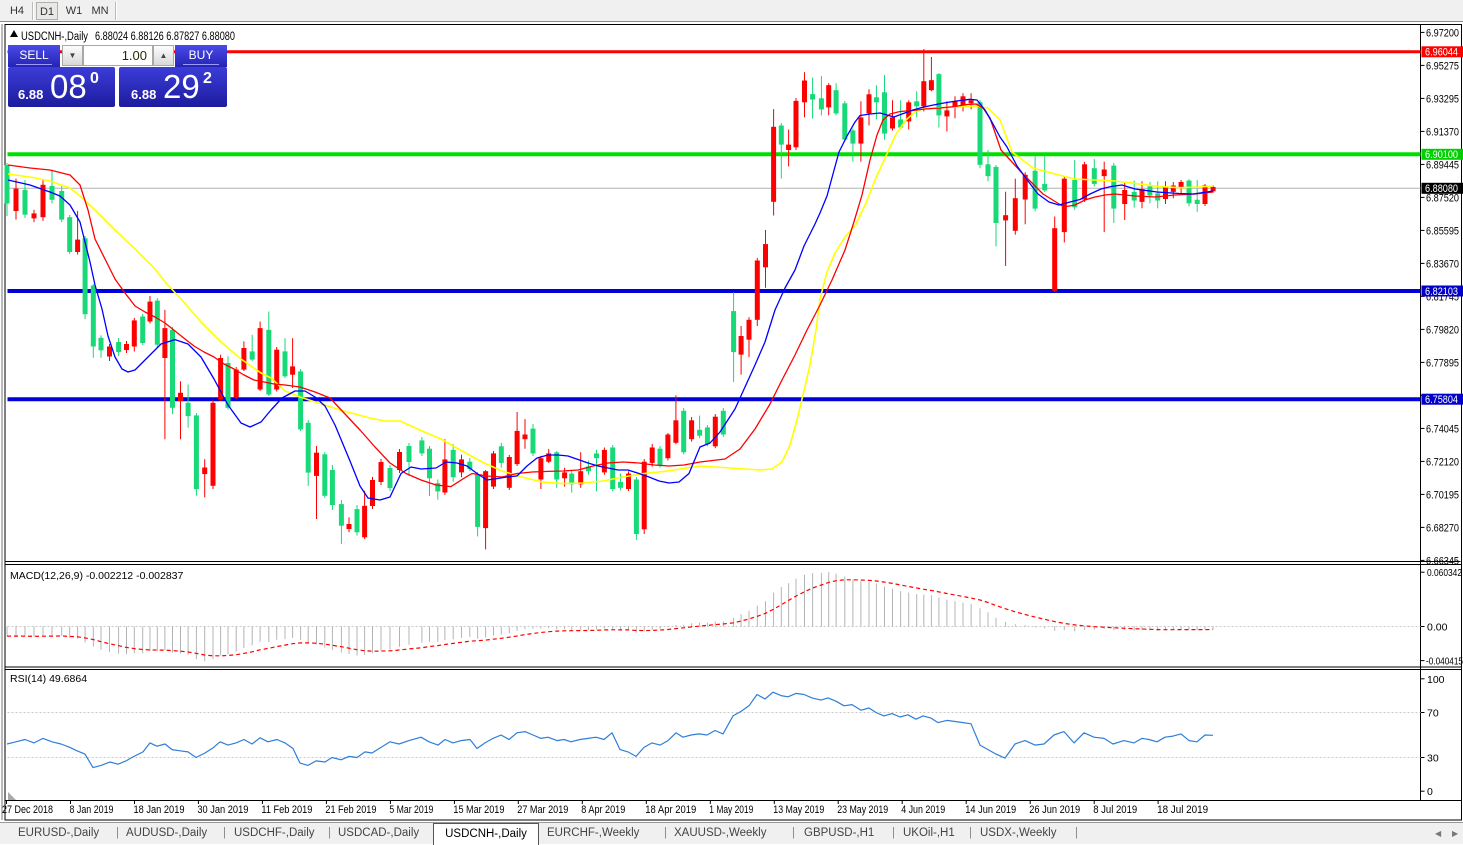 Image resolution: width=1463 pixels, height=845 pixels. What do you see at coordinates (731, 810) in the screenshot?
I see `svg-text: 1 May 2019` at bounding box center [731, 810].